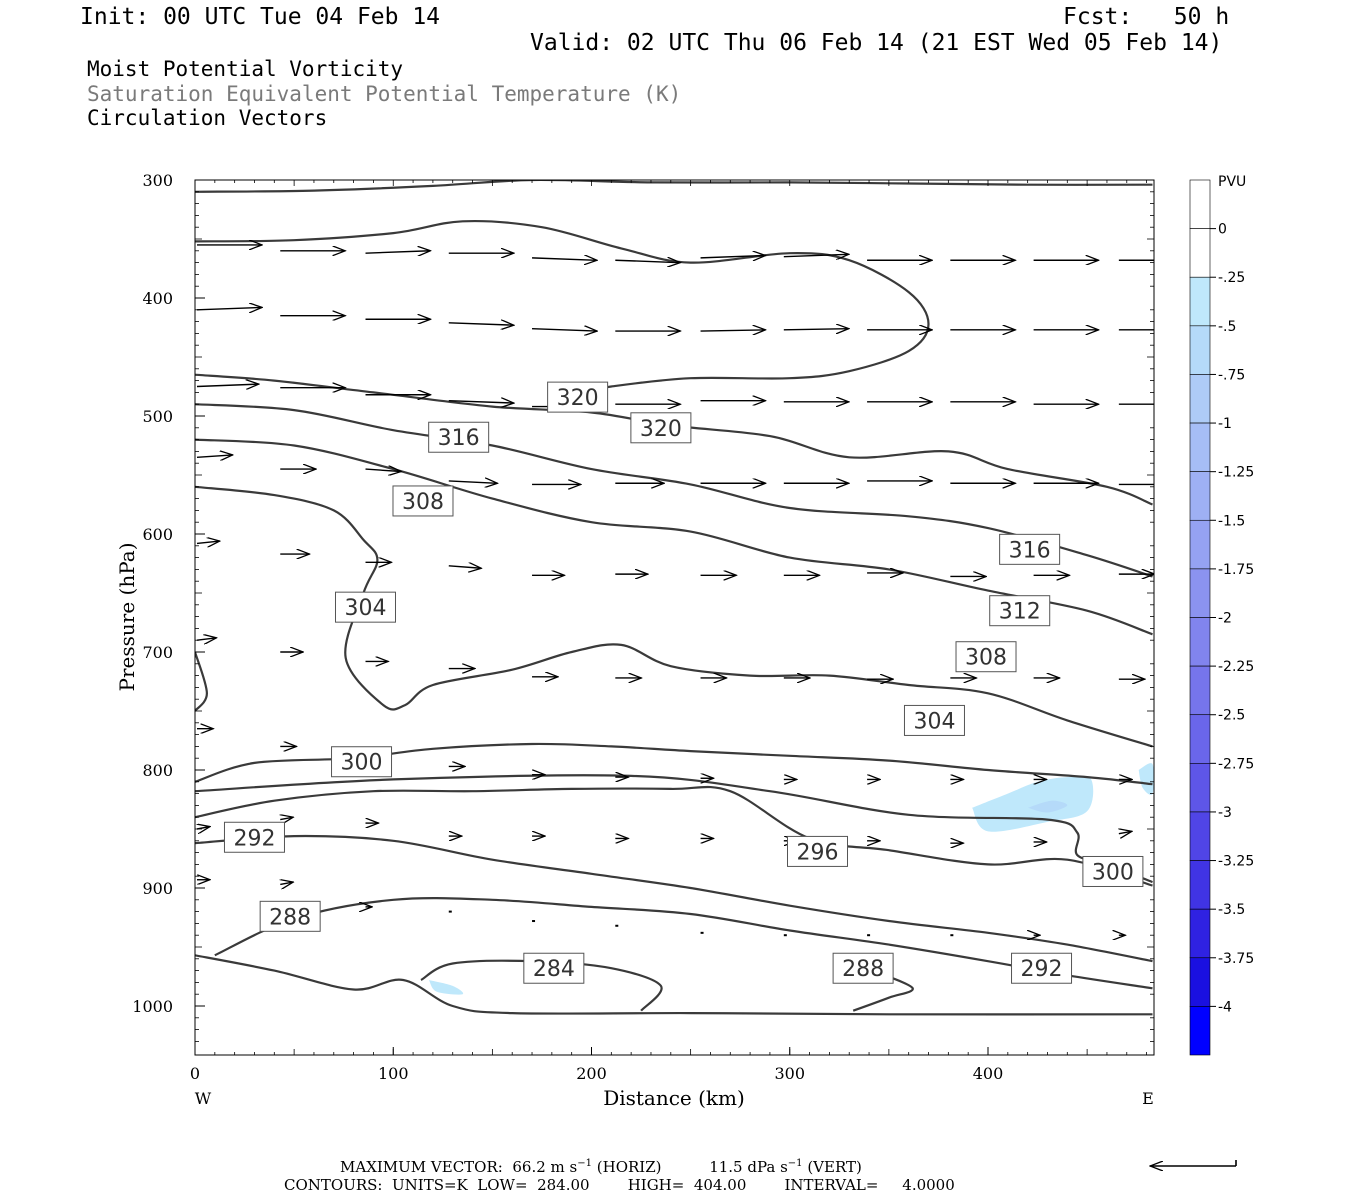 This screenshot has height=1200, width=1350. What do you see at coordinates (1033, 803) in the screenshot?
I see `pv-shade-area` at bounding box center [1033, 803].